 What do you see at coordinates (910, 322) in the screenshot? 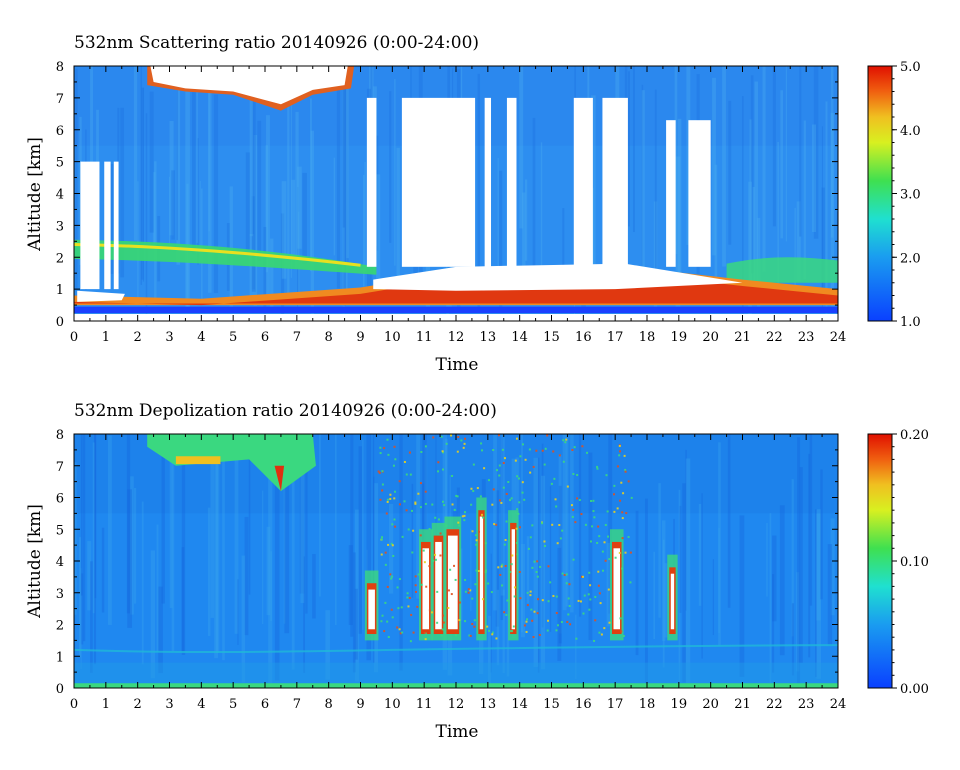
I see `colorbar-label: 1.0` at bounding box center [910, 322].